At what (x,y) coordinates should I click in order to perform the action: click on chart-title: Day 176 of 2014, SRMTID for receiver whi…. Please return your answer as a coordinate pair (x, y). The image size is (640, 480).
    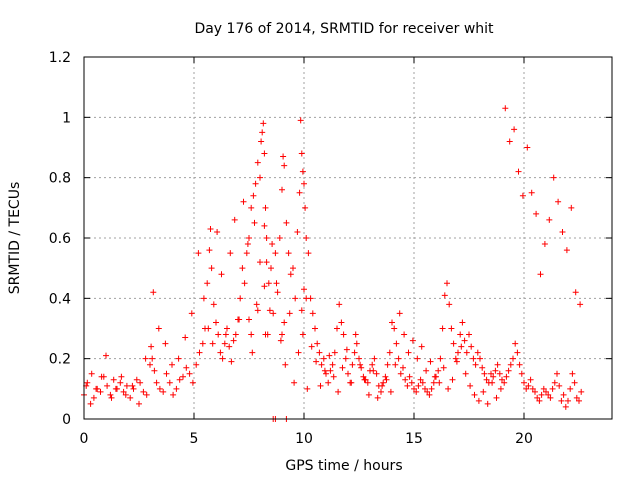
    Looking at the image, I should click on (344, 29).